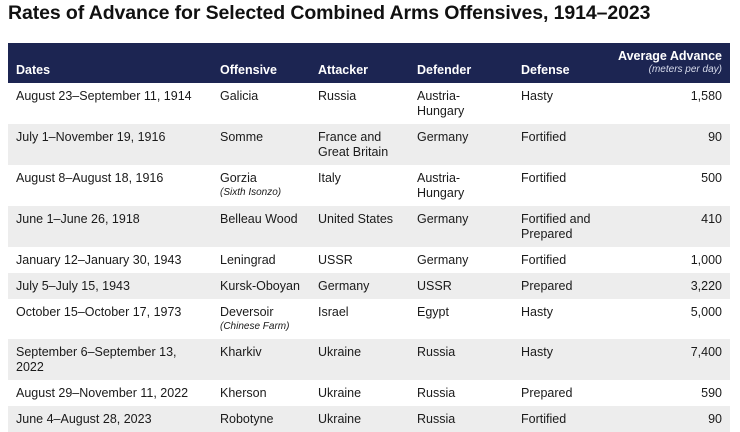  What do you see at coordinates (84, 419) in the screenshot?
I see `cell-text: June 4–August 28, 2023` at bounding box center [84, 419].